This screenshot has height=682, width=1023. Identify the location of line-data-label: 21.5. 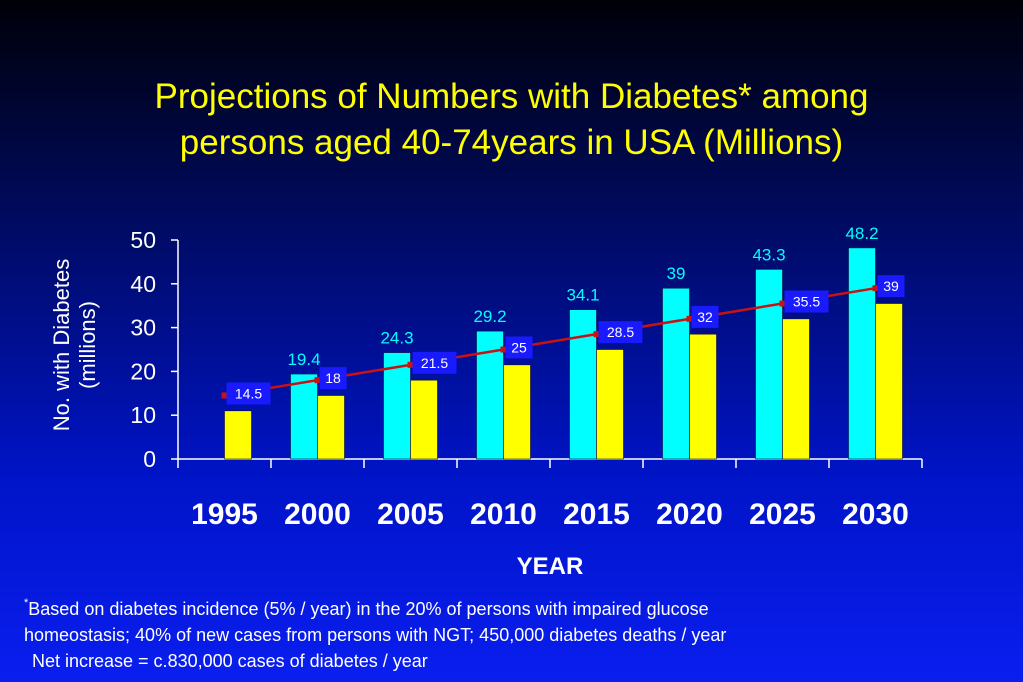
(434, 363).